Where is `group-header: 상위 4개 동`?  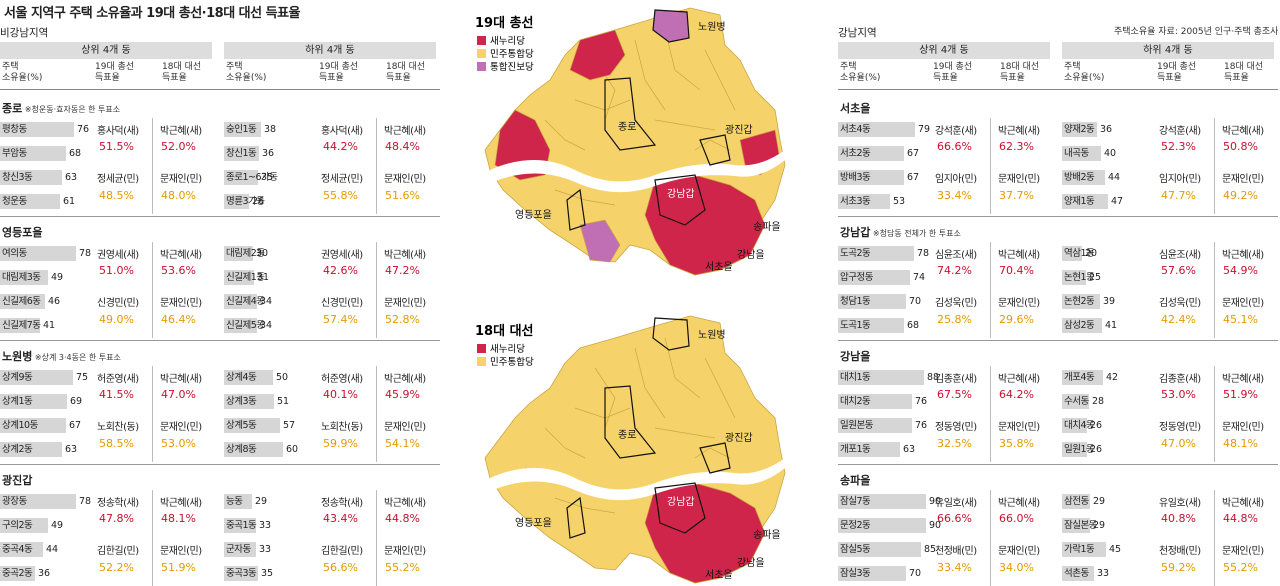 group-header: 상위 4개 동 is located at coordinates (106, 50).